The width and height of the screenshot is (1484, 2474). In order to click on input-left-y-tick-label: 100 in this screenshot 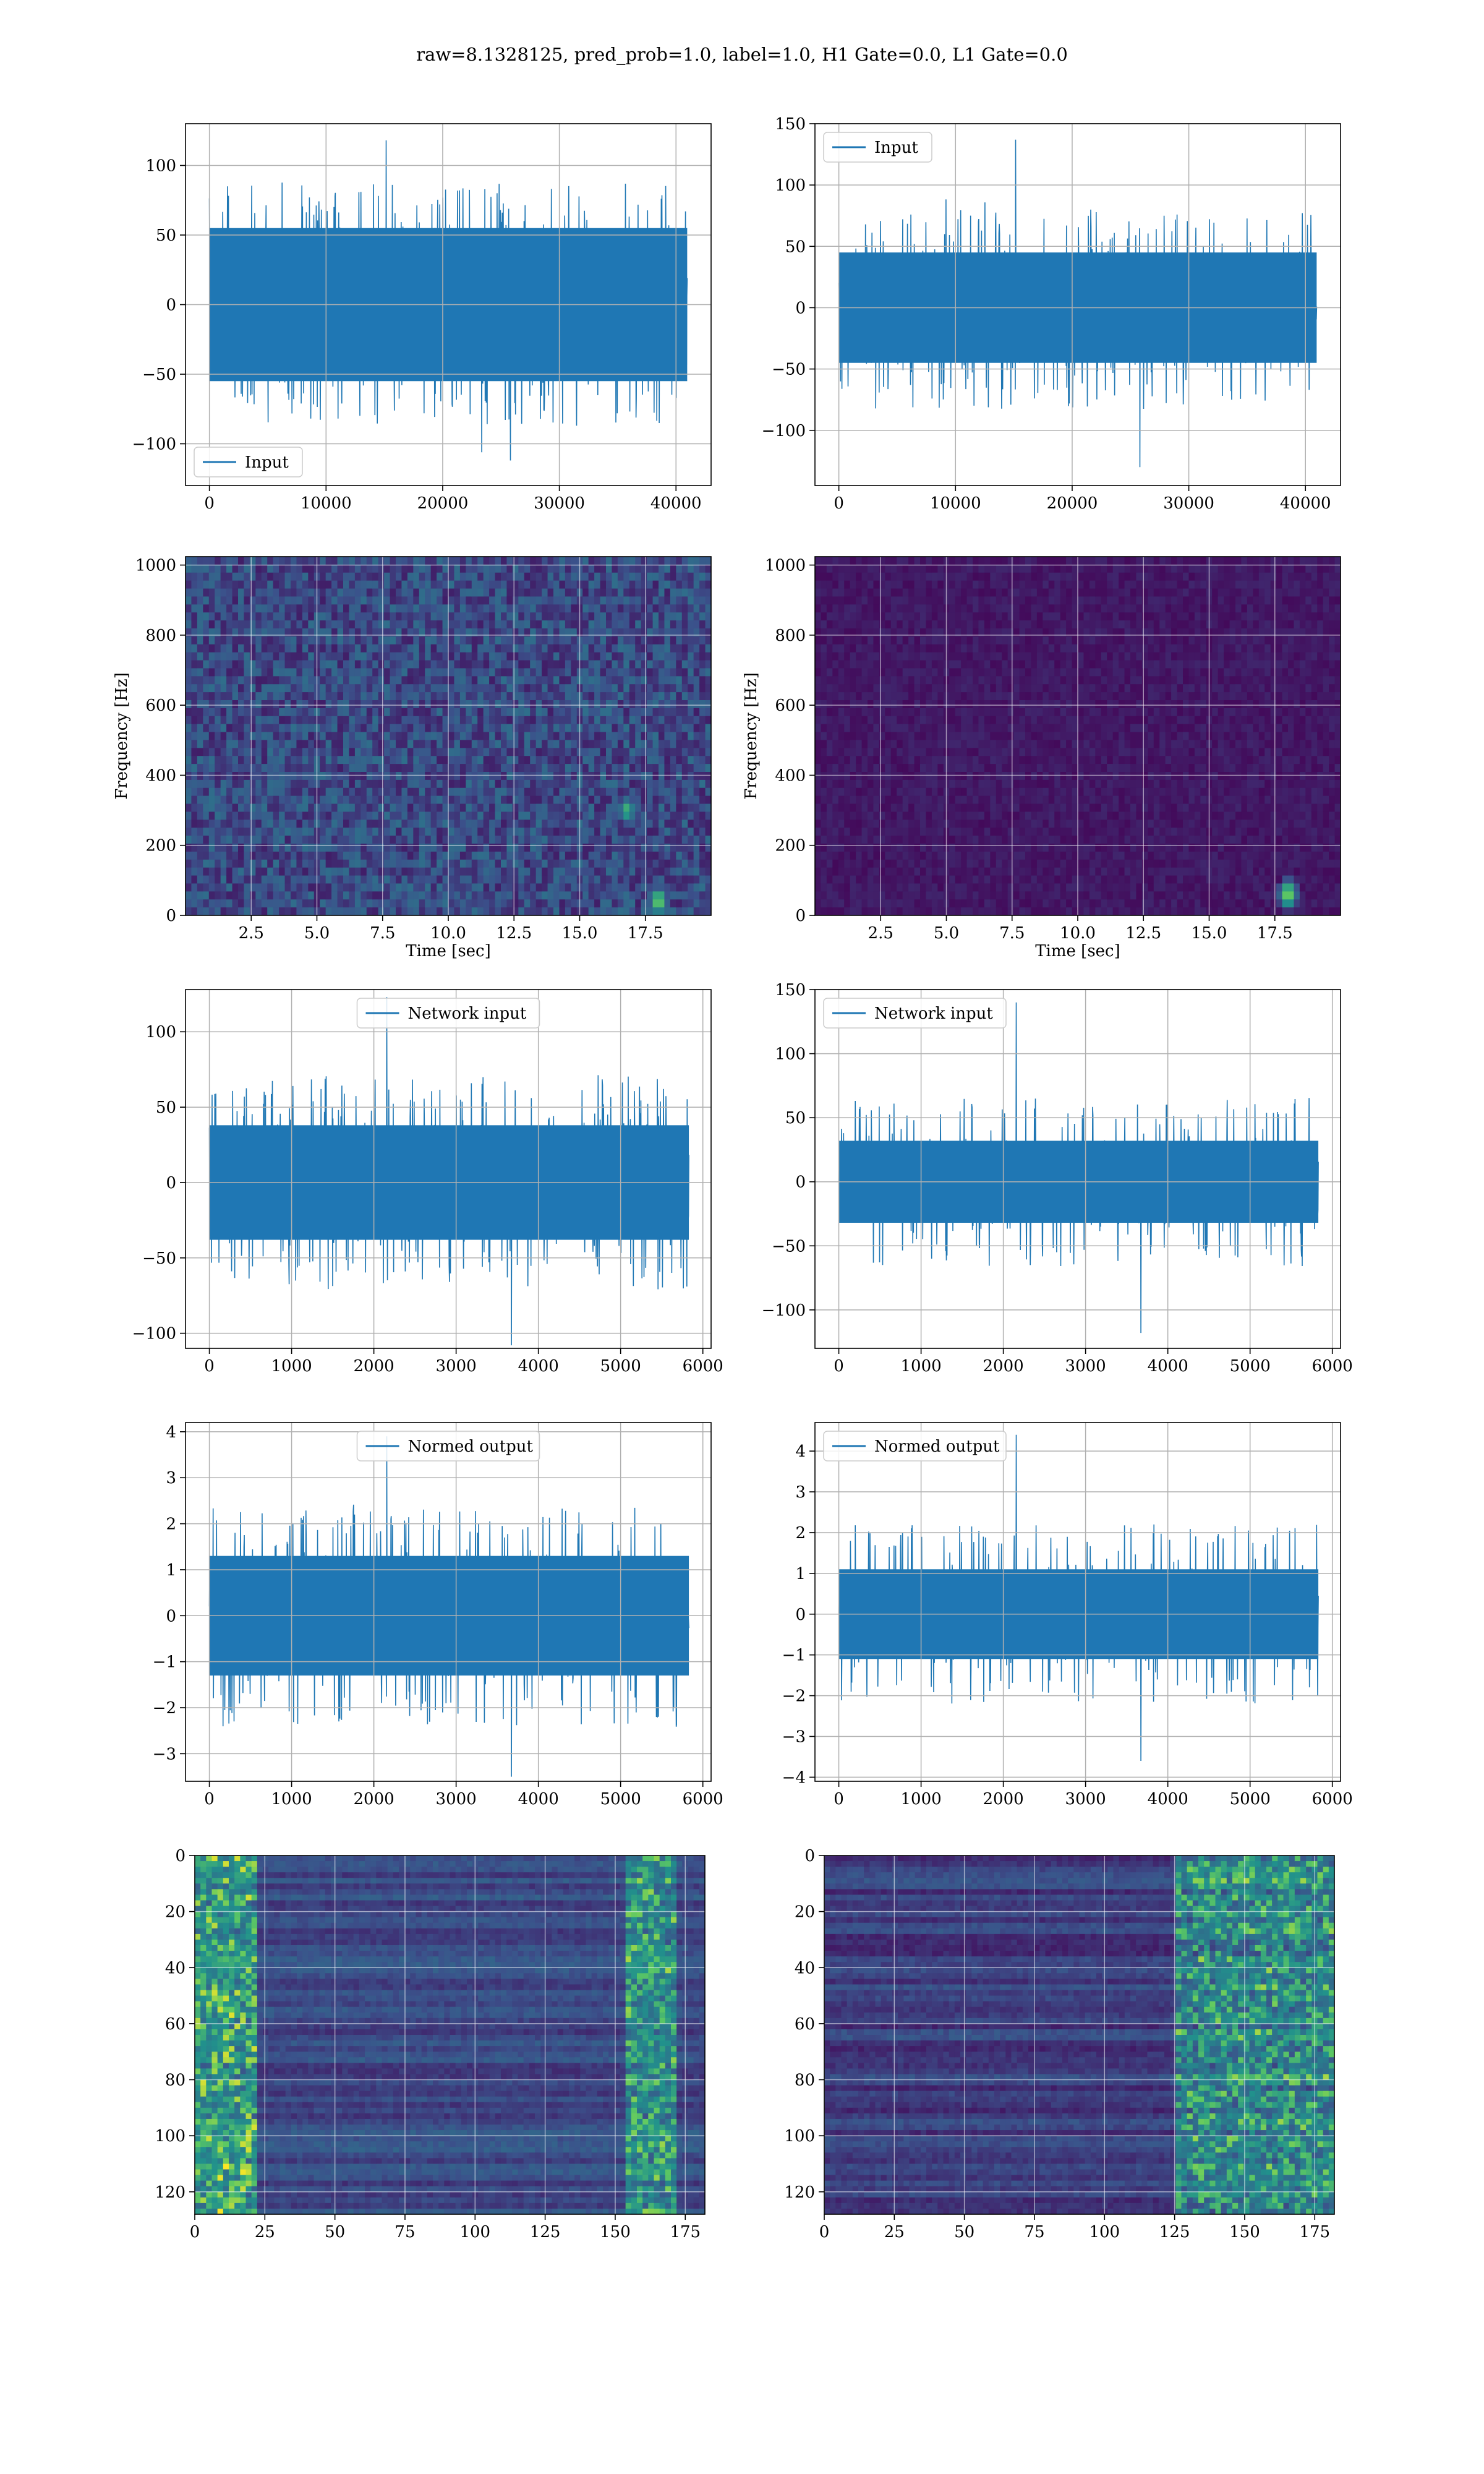, I will do `click(160, 166)`.